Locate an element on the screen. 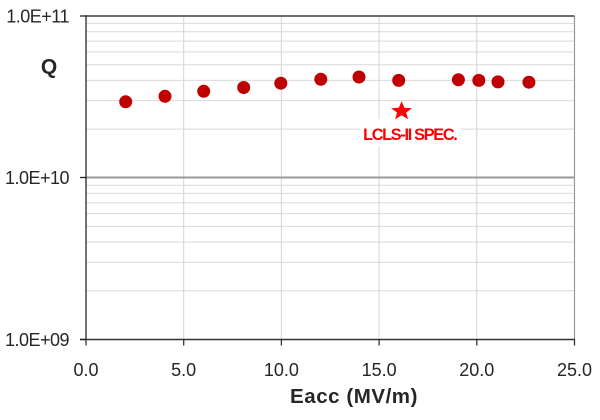 The image size is (600, 420). svg-text: Q is located at coordinates (49, 67).